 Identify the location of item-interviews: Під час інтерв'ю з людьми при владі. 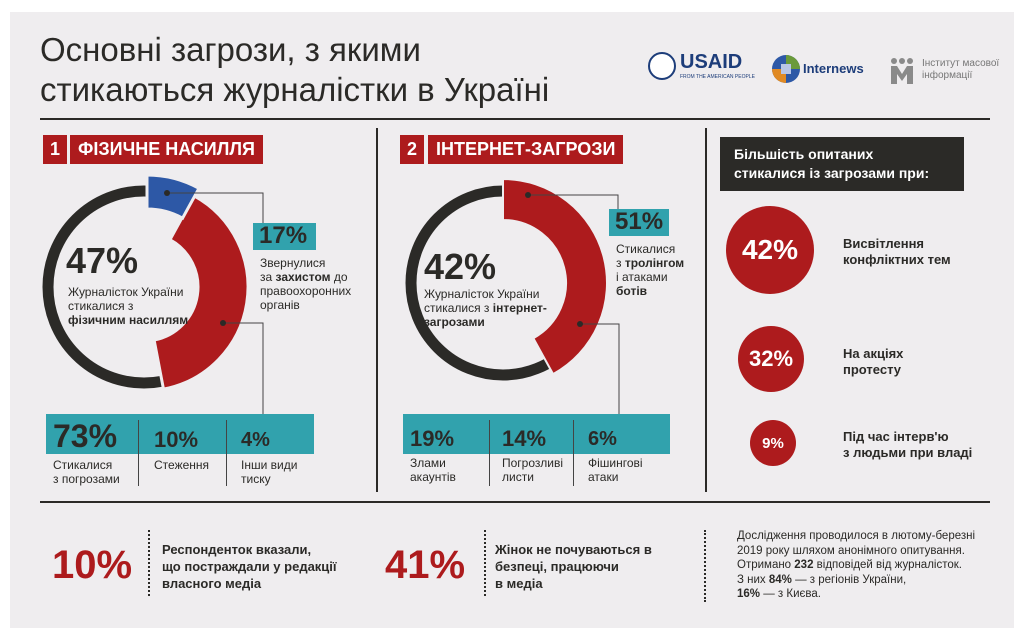
(908, 444).